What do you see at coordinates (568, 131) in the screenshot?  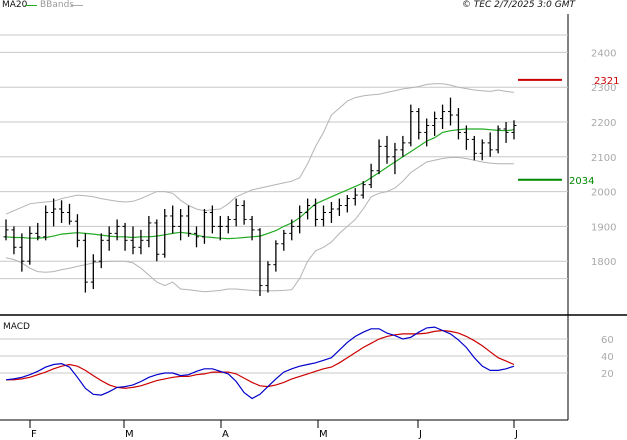 I see `support-resistance-levels: 2321 2034` at bounding box center [568, 131].